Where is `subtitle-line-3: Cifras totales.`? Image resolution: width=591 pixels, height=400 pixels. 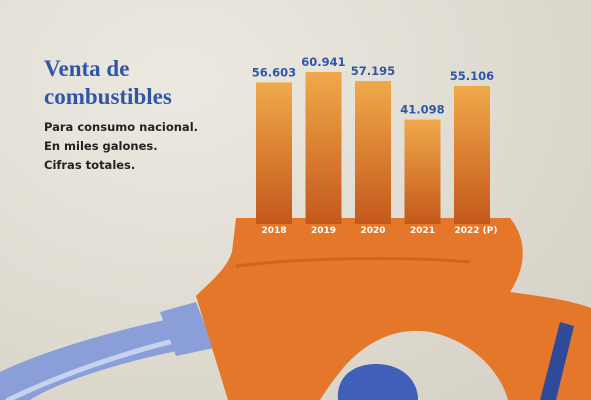 subtitle-line-3: Cifras totales. is located at coordinates (90, 165).